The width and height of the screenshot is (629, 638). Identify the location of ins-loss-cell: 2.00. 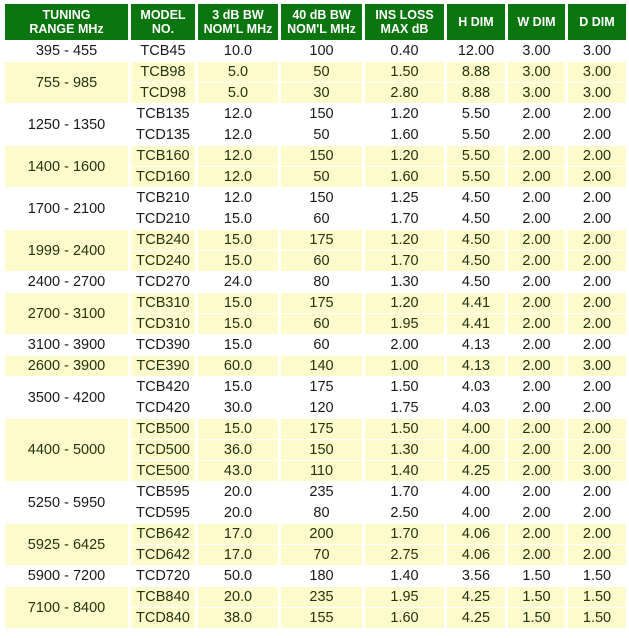
(404, 345).